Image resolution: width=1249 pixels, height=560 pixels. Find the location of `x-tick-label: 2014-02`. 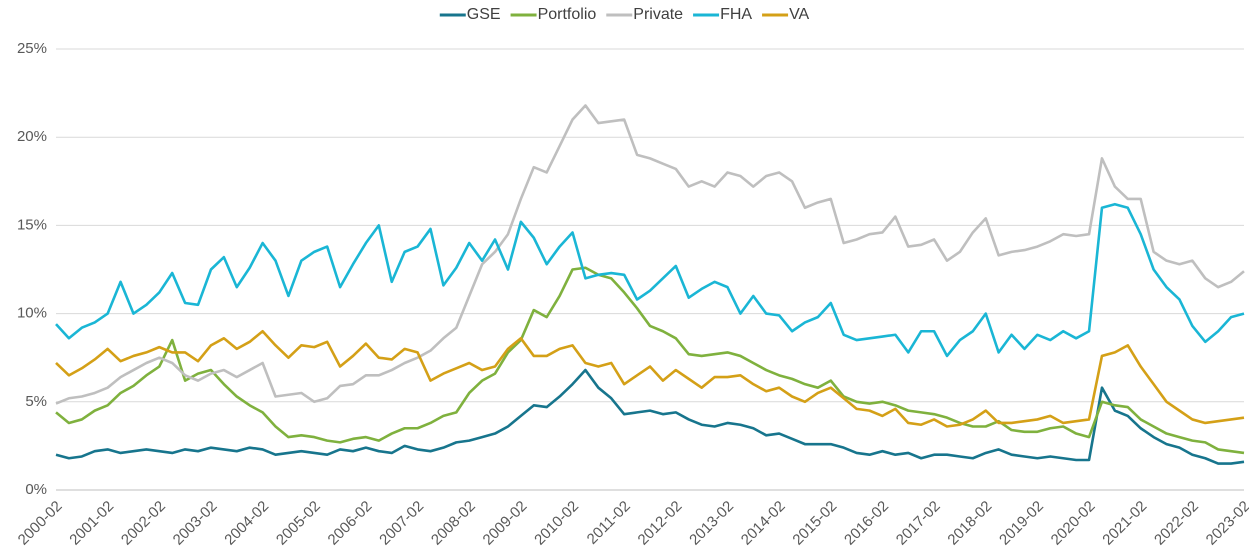

x-tick-label: 2014-02 is located at coordinates (763, 523).